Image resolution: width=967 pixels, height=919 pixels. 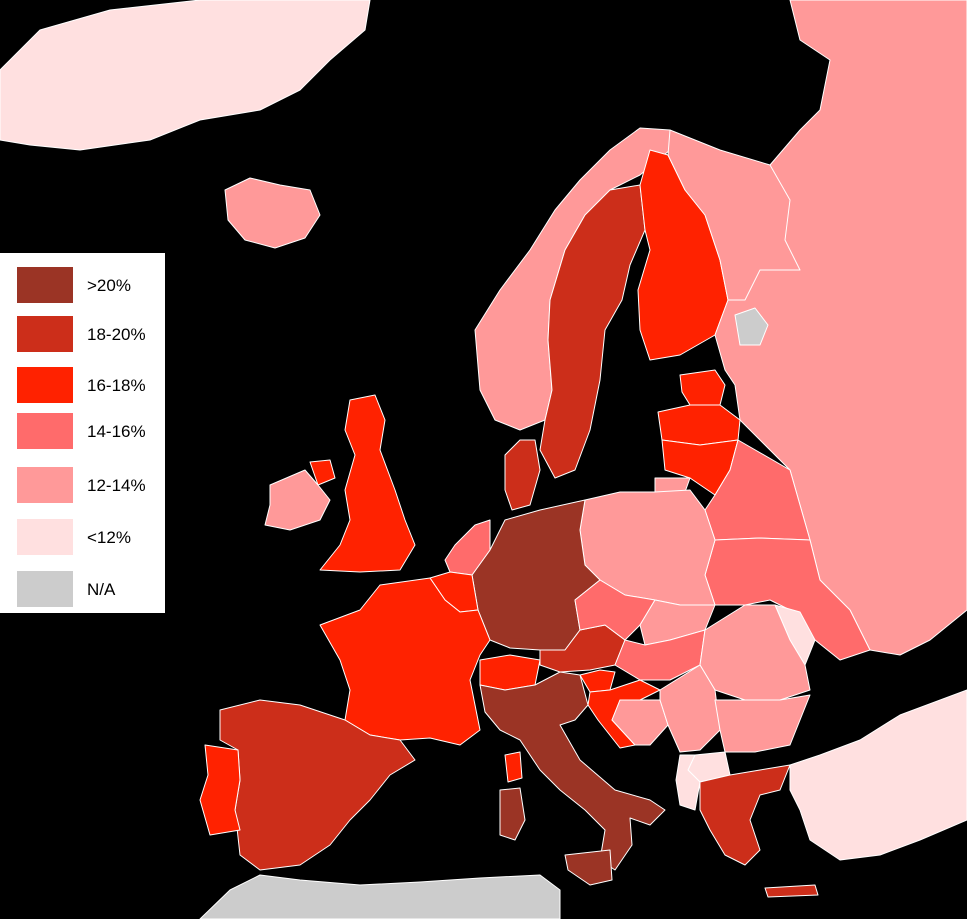 What do you see at coordinates (109, 285) in the screenshot?
I see `legend-label: >20%` at bounding box center [109, 285].